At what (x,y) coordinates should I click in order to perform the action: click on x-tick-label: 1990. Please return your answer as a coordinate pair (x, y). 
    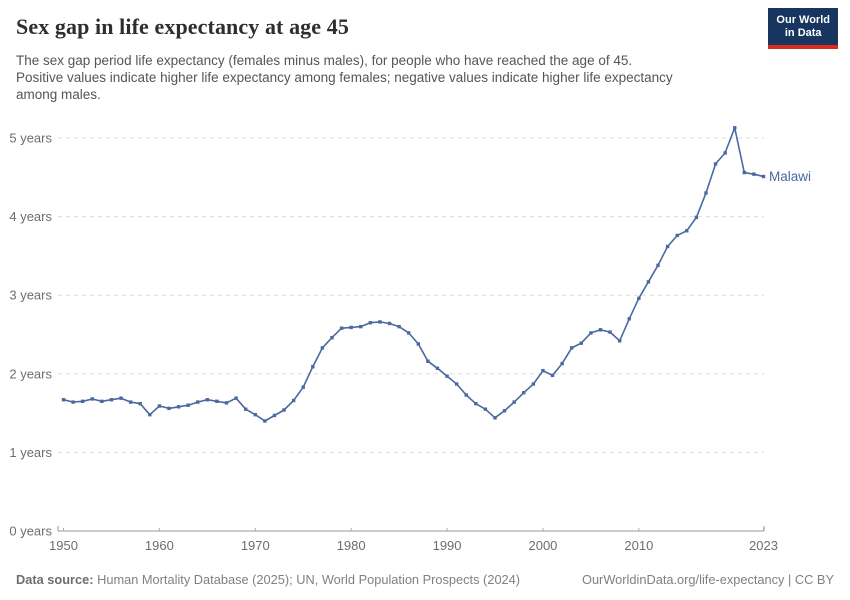
    Looking at the image, I should click on (447, 545).